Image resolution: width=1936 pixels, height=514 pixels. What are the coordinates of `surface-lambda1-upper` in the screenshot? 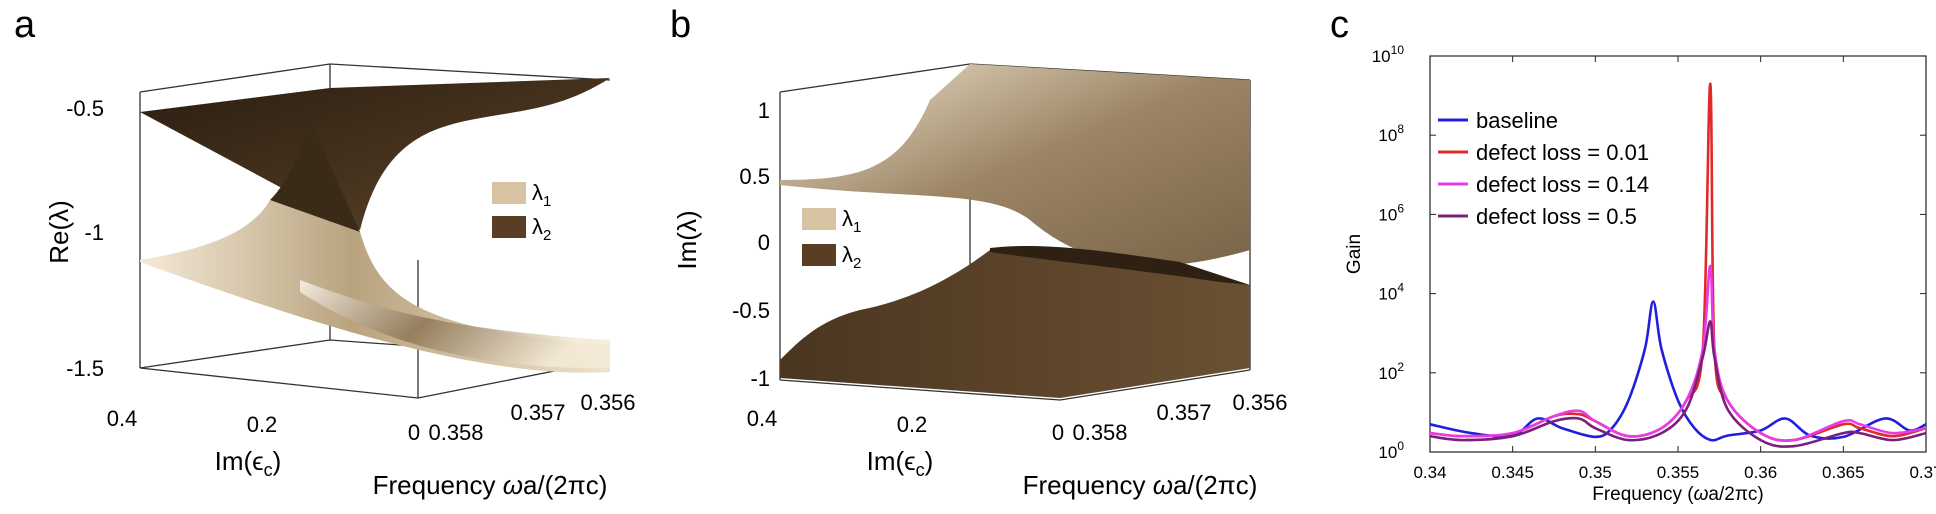 It's located at (1015, 165).